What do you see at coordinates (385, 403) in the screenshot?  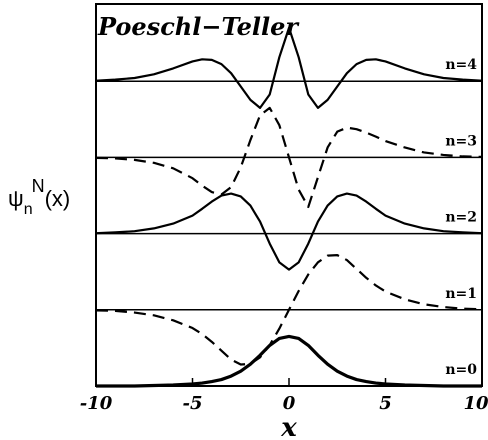 I see `x-tick-label-3: 5` at bounding box center [385, 403].